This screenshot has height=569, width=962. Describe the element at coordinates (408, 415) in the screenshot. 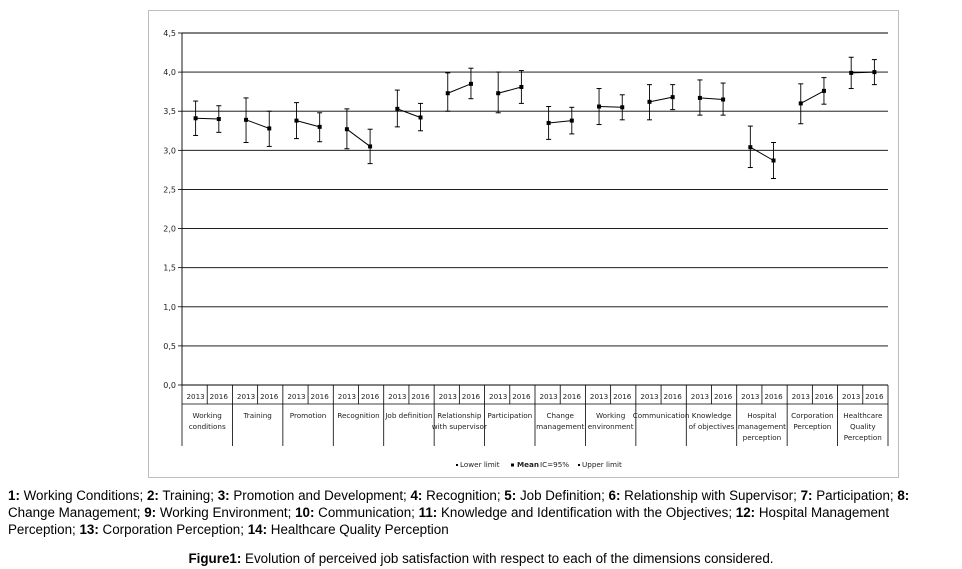

I see `category-label: Job definition` at that location.